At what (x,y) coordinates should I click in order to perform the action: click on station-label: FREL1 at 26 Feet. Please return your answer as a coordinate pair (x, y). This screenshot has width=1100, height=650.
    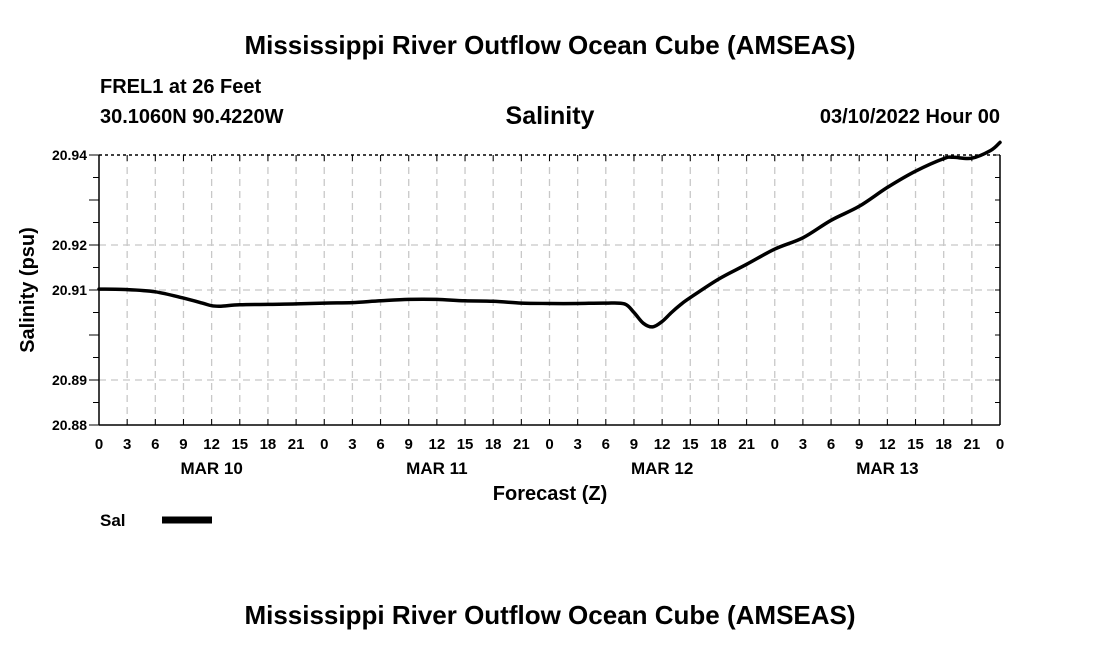
    Looking at the image, I should click on (181, 87).